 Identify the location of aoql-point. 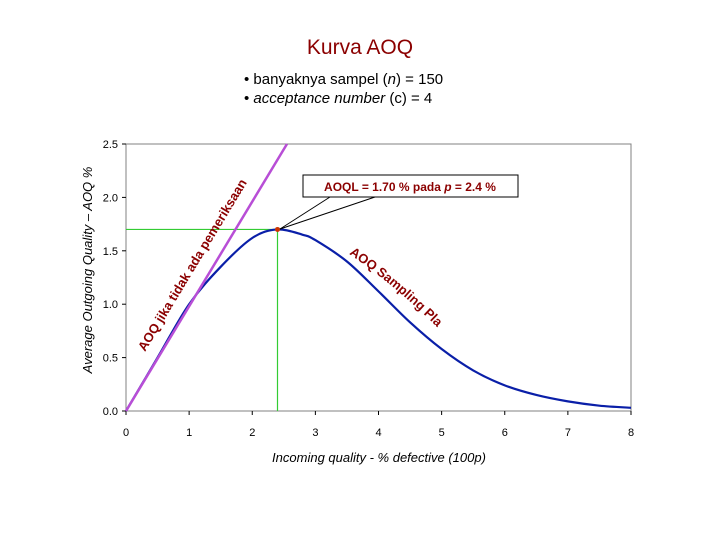
(277, 229).